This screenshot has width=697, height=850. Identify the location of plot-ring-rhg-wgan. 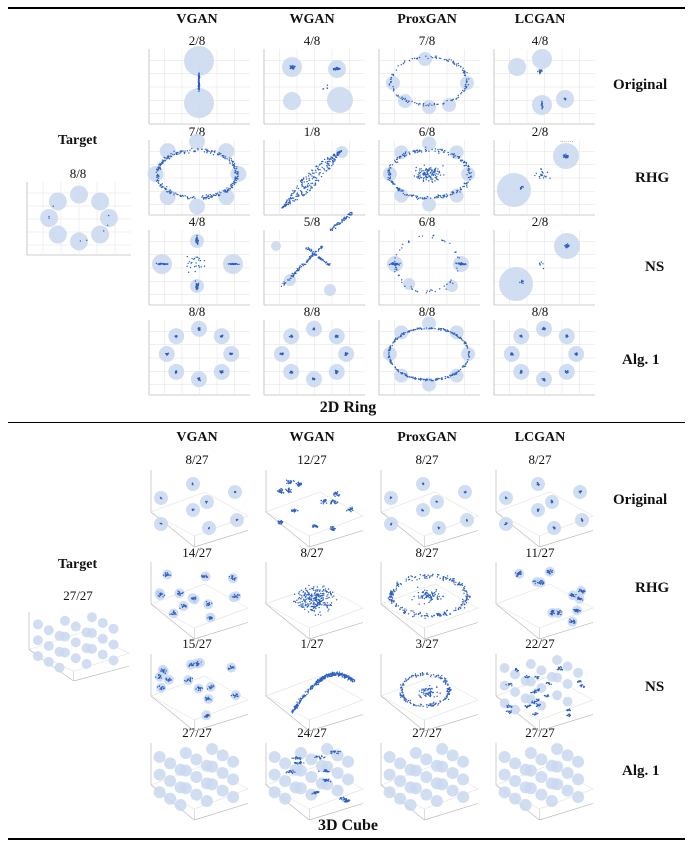
(314, 178).